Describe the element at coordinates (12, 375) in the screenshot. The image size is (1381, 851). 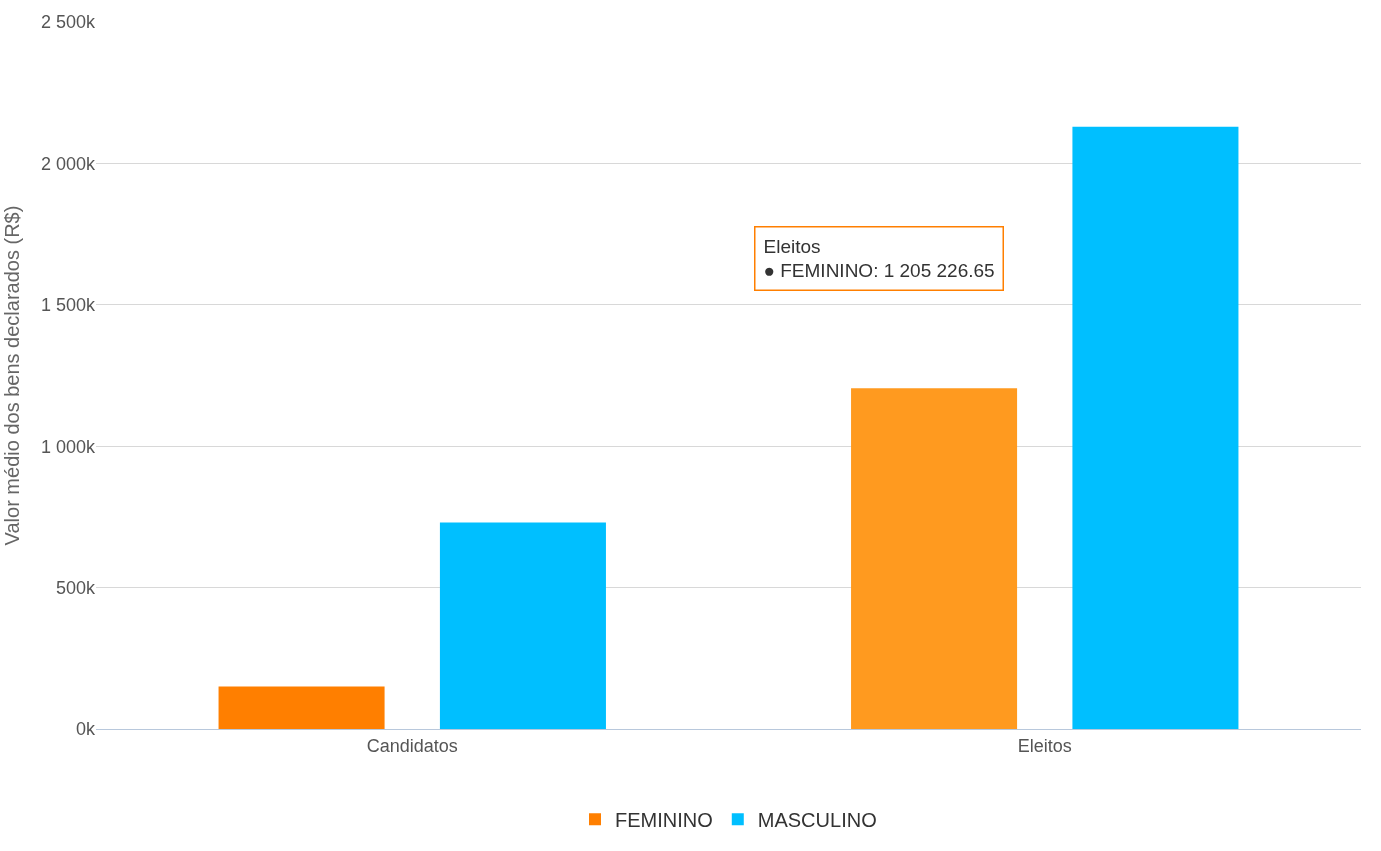
I see `y-axis-title: Valor médio dos bens declarados (R$)` at that location.